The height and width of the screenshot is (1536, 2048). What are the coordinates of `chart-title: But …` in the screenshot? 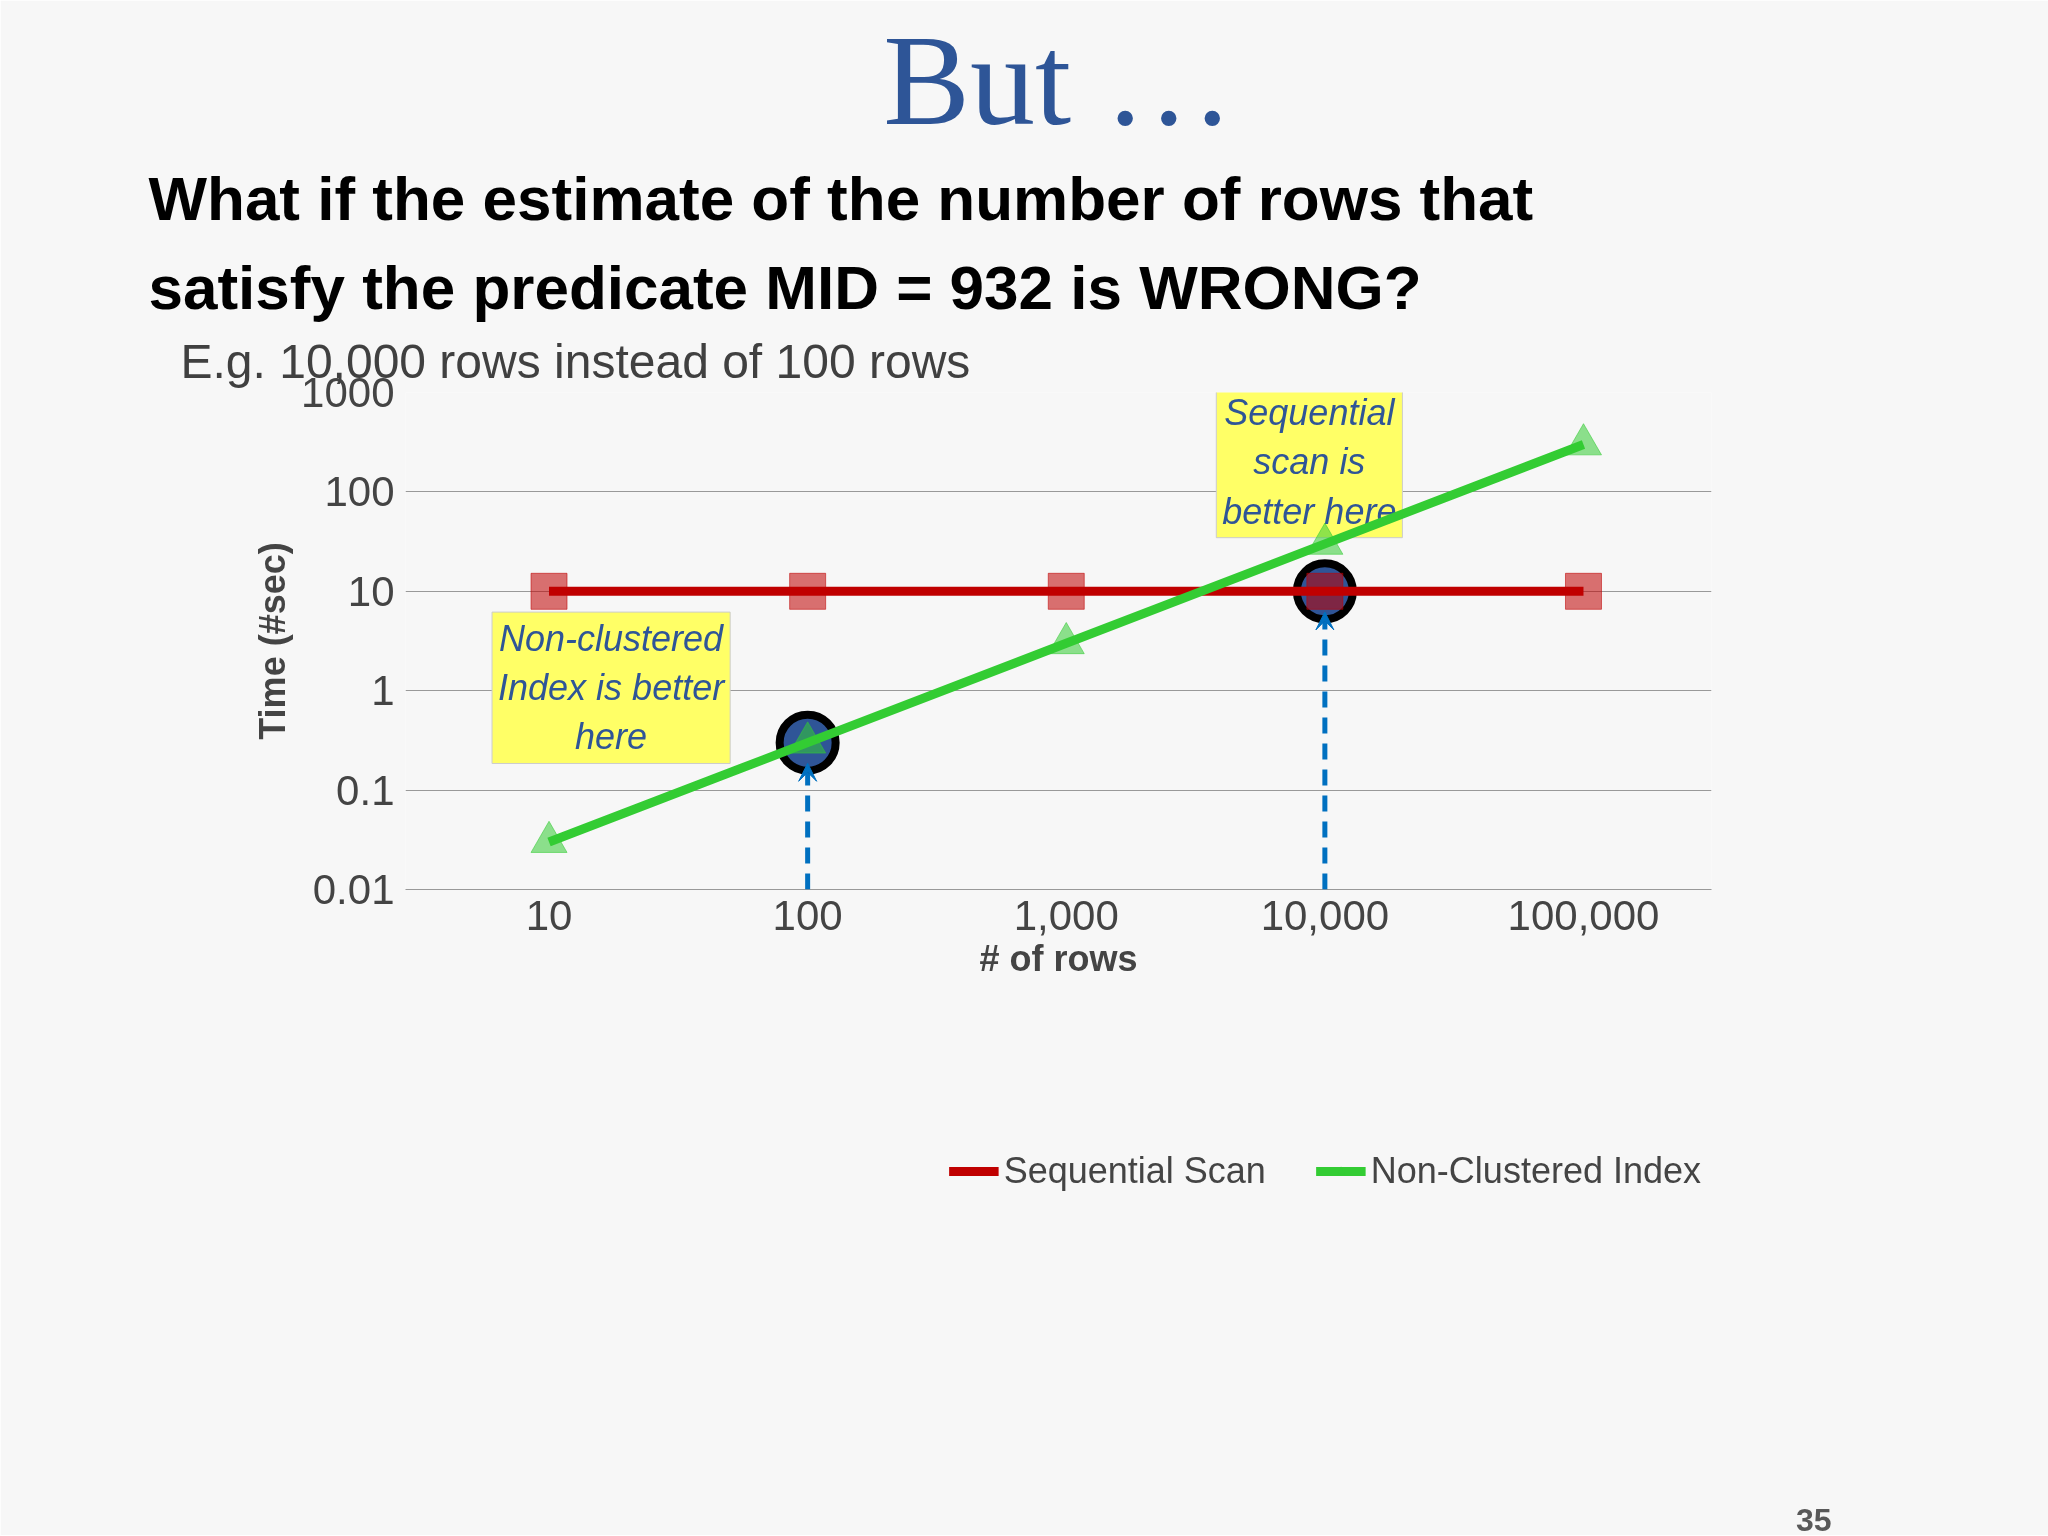 It's located at (1058, 79).